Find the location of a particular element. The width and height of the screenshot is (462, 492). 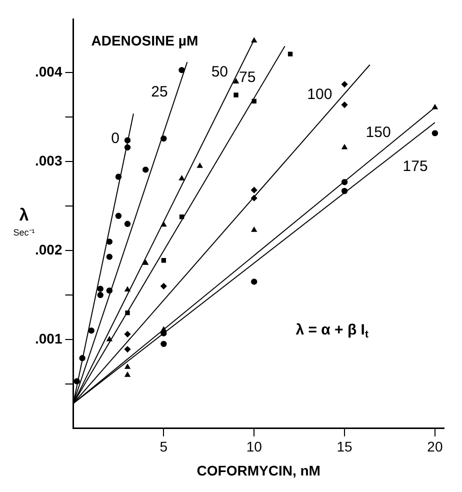

series-label: 25 is located at coordinates (159, 91).